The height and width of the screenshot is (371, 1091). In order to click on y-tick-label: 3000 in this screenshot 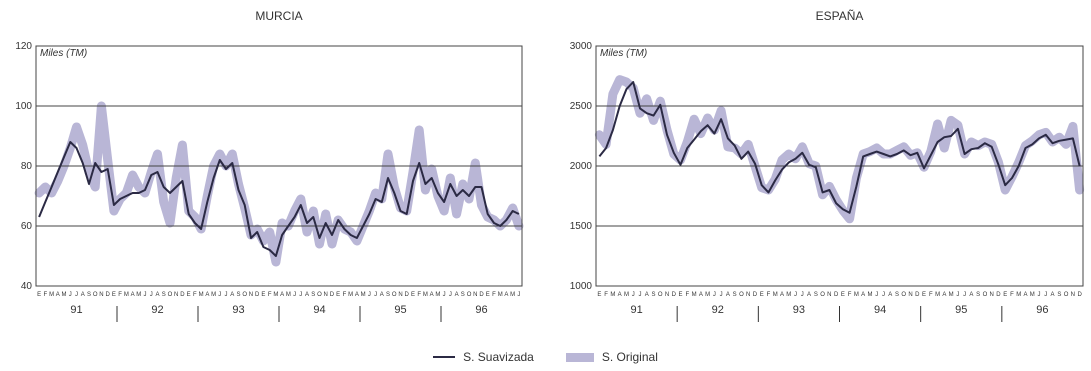, I will do `click(581, 46)`.